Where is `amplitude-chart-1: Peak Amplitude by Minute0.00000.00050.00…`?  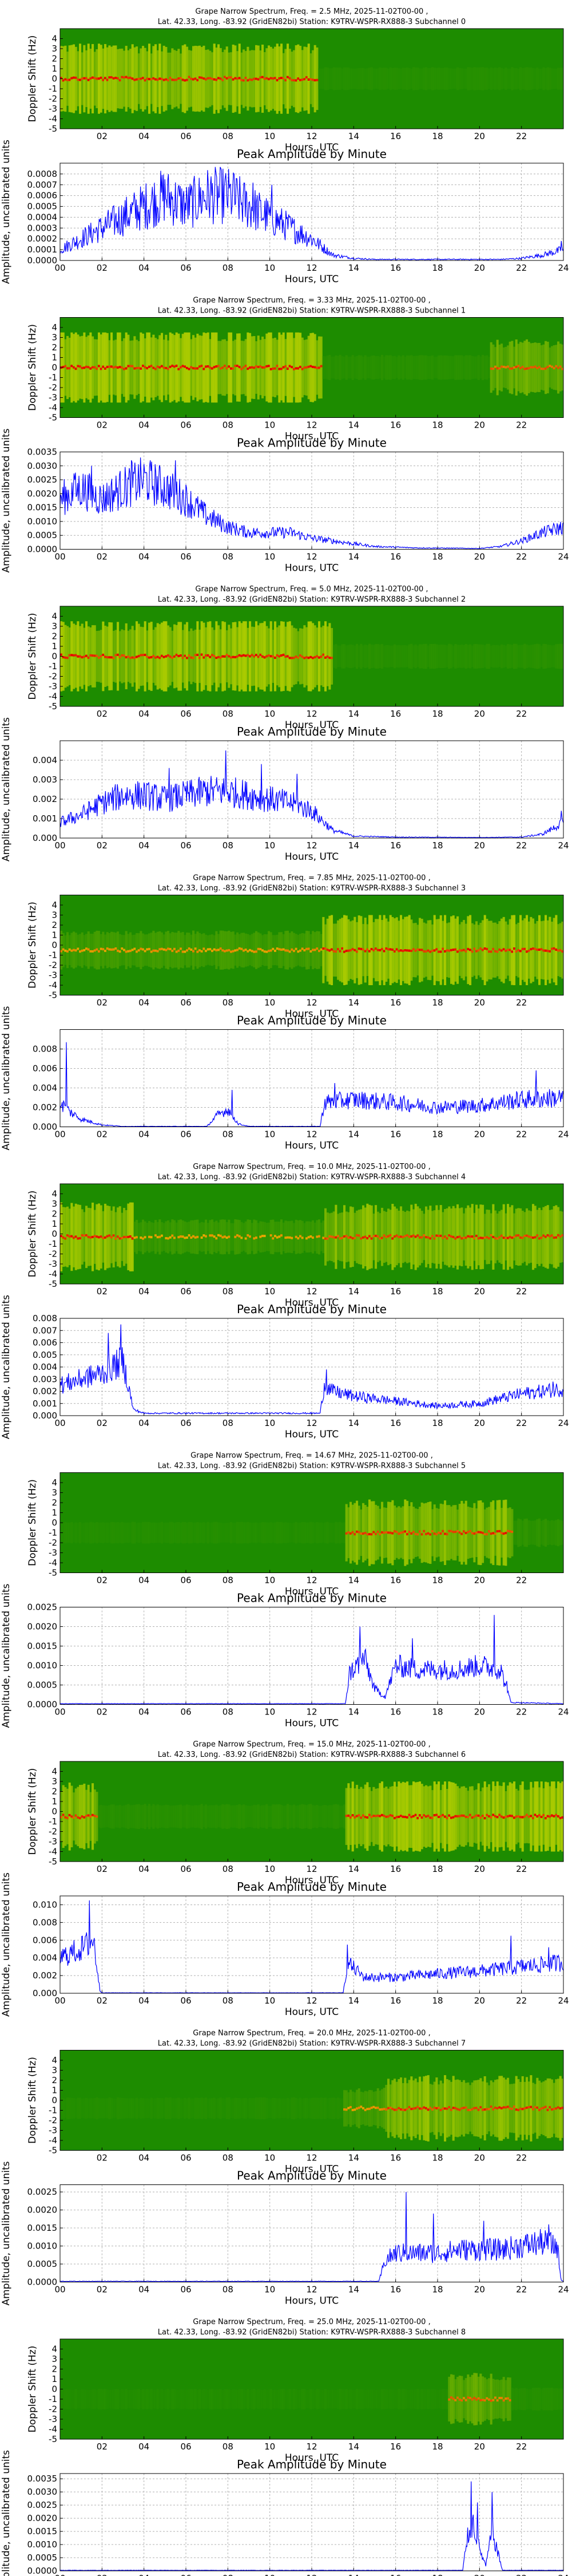
amplitude-chart-1: Peak Amplitude by Minute0.00000.00050.00… is located at coordinates (285, 501).